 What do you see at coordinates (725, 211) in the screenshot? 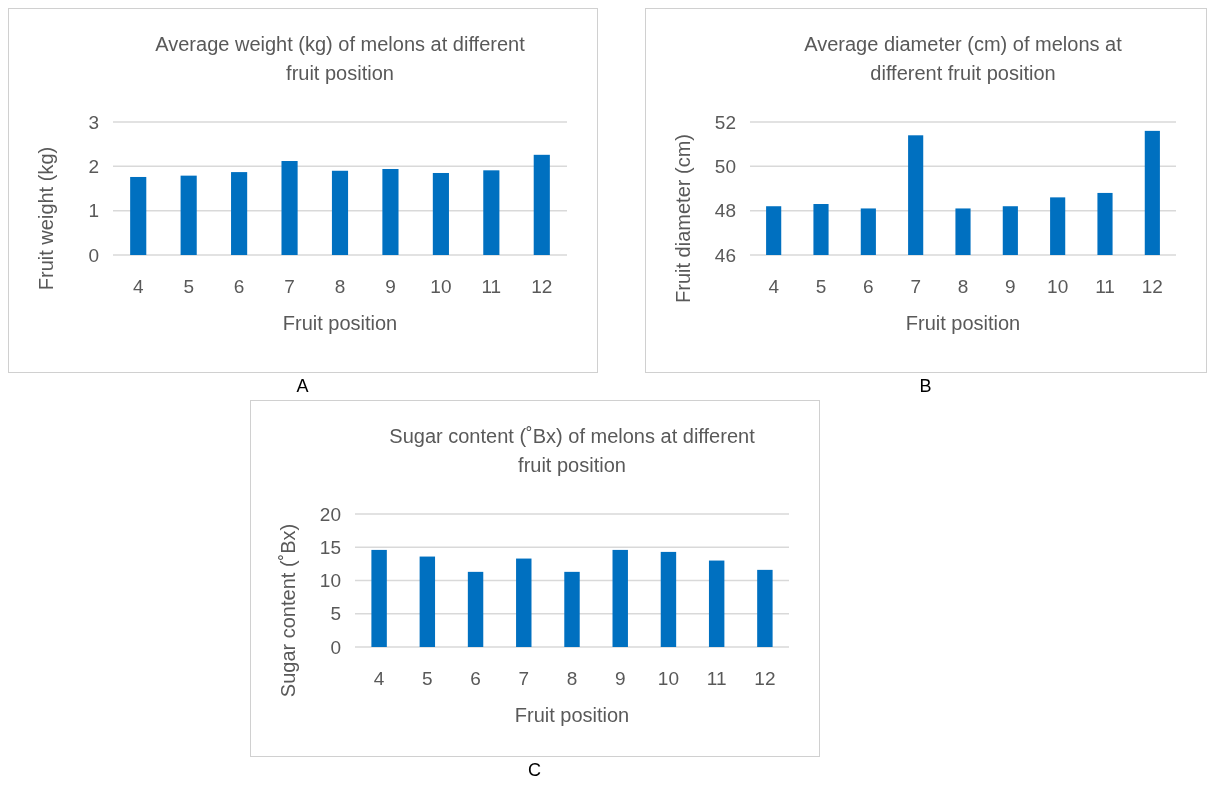
I see `y-tick-label: 48` at bounding box center [725, 211].